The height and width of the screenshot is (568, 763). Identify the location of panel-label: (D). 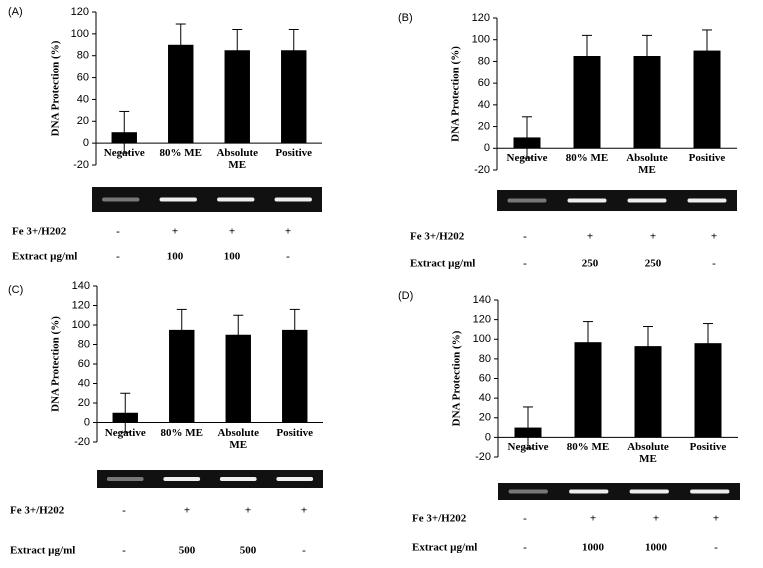
(405, 296).